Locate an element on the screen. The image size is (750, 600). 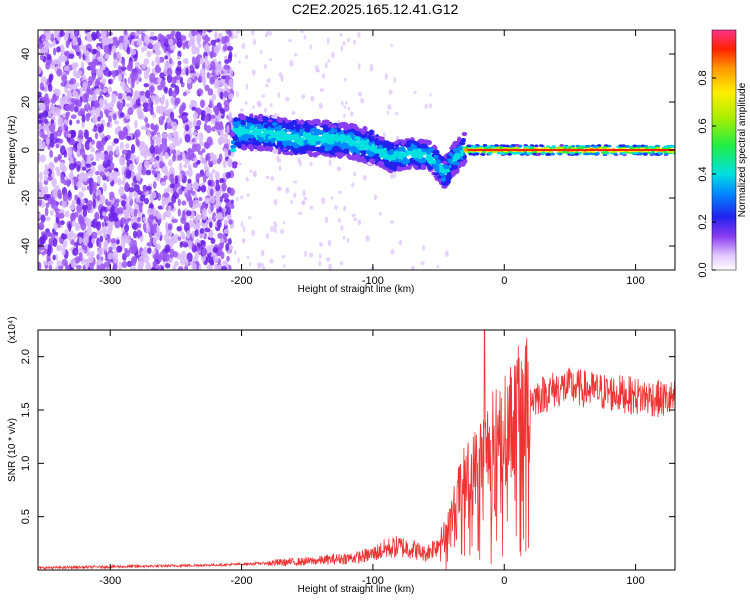
colorbar-tick-label: 0.2 is located at coordinates (703, 221).